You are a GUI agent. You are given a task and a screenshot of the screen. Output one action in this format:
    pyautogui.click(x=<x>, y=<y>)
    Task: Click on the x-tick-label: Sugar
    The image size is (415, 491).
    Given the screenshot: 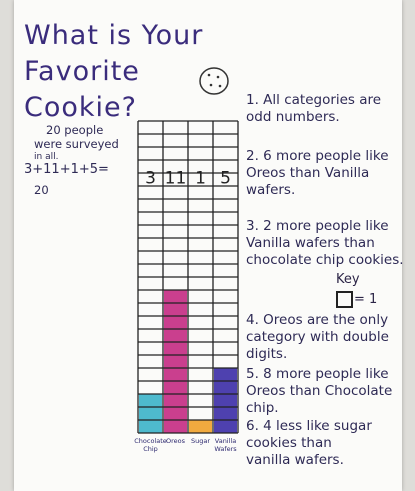 What is the action you would take?
    pyautogui.click(x=200, y=441)
    